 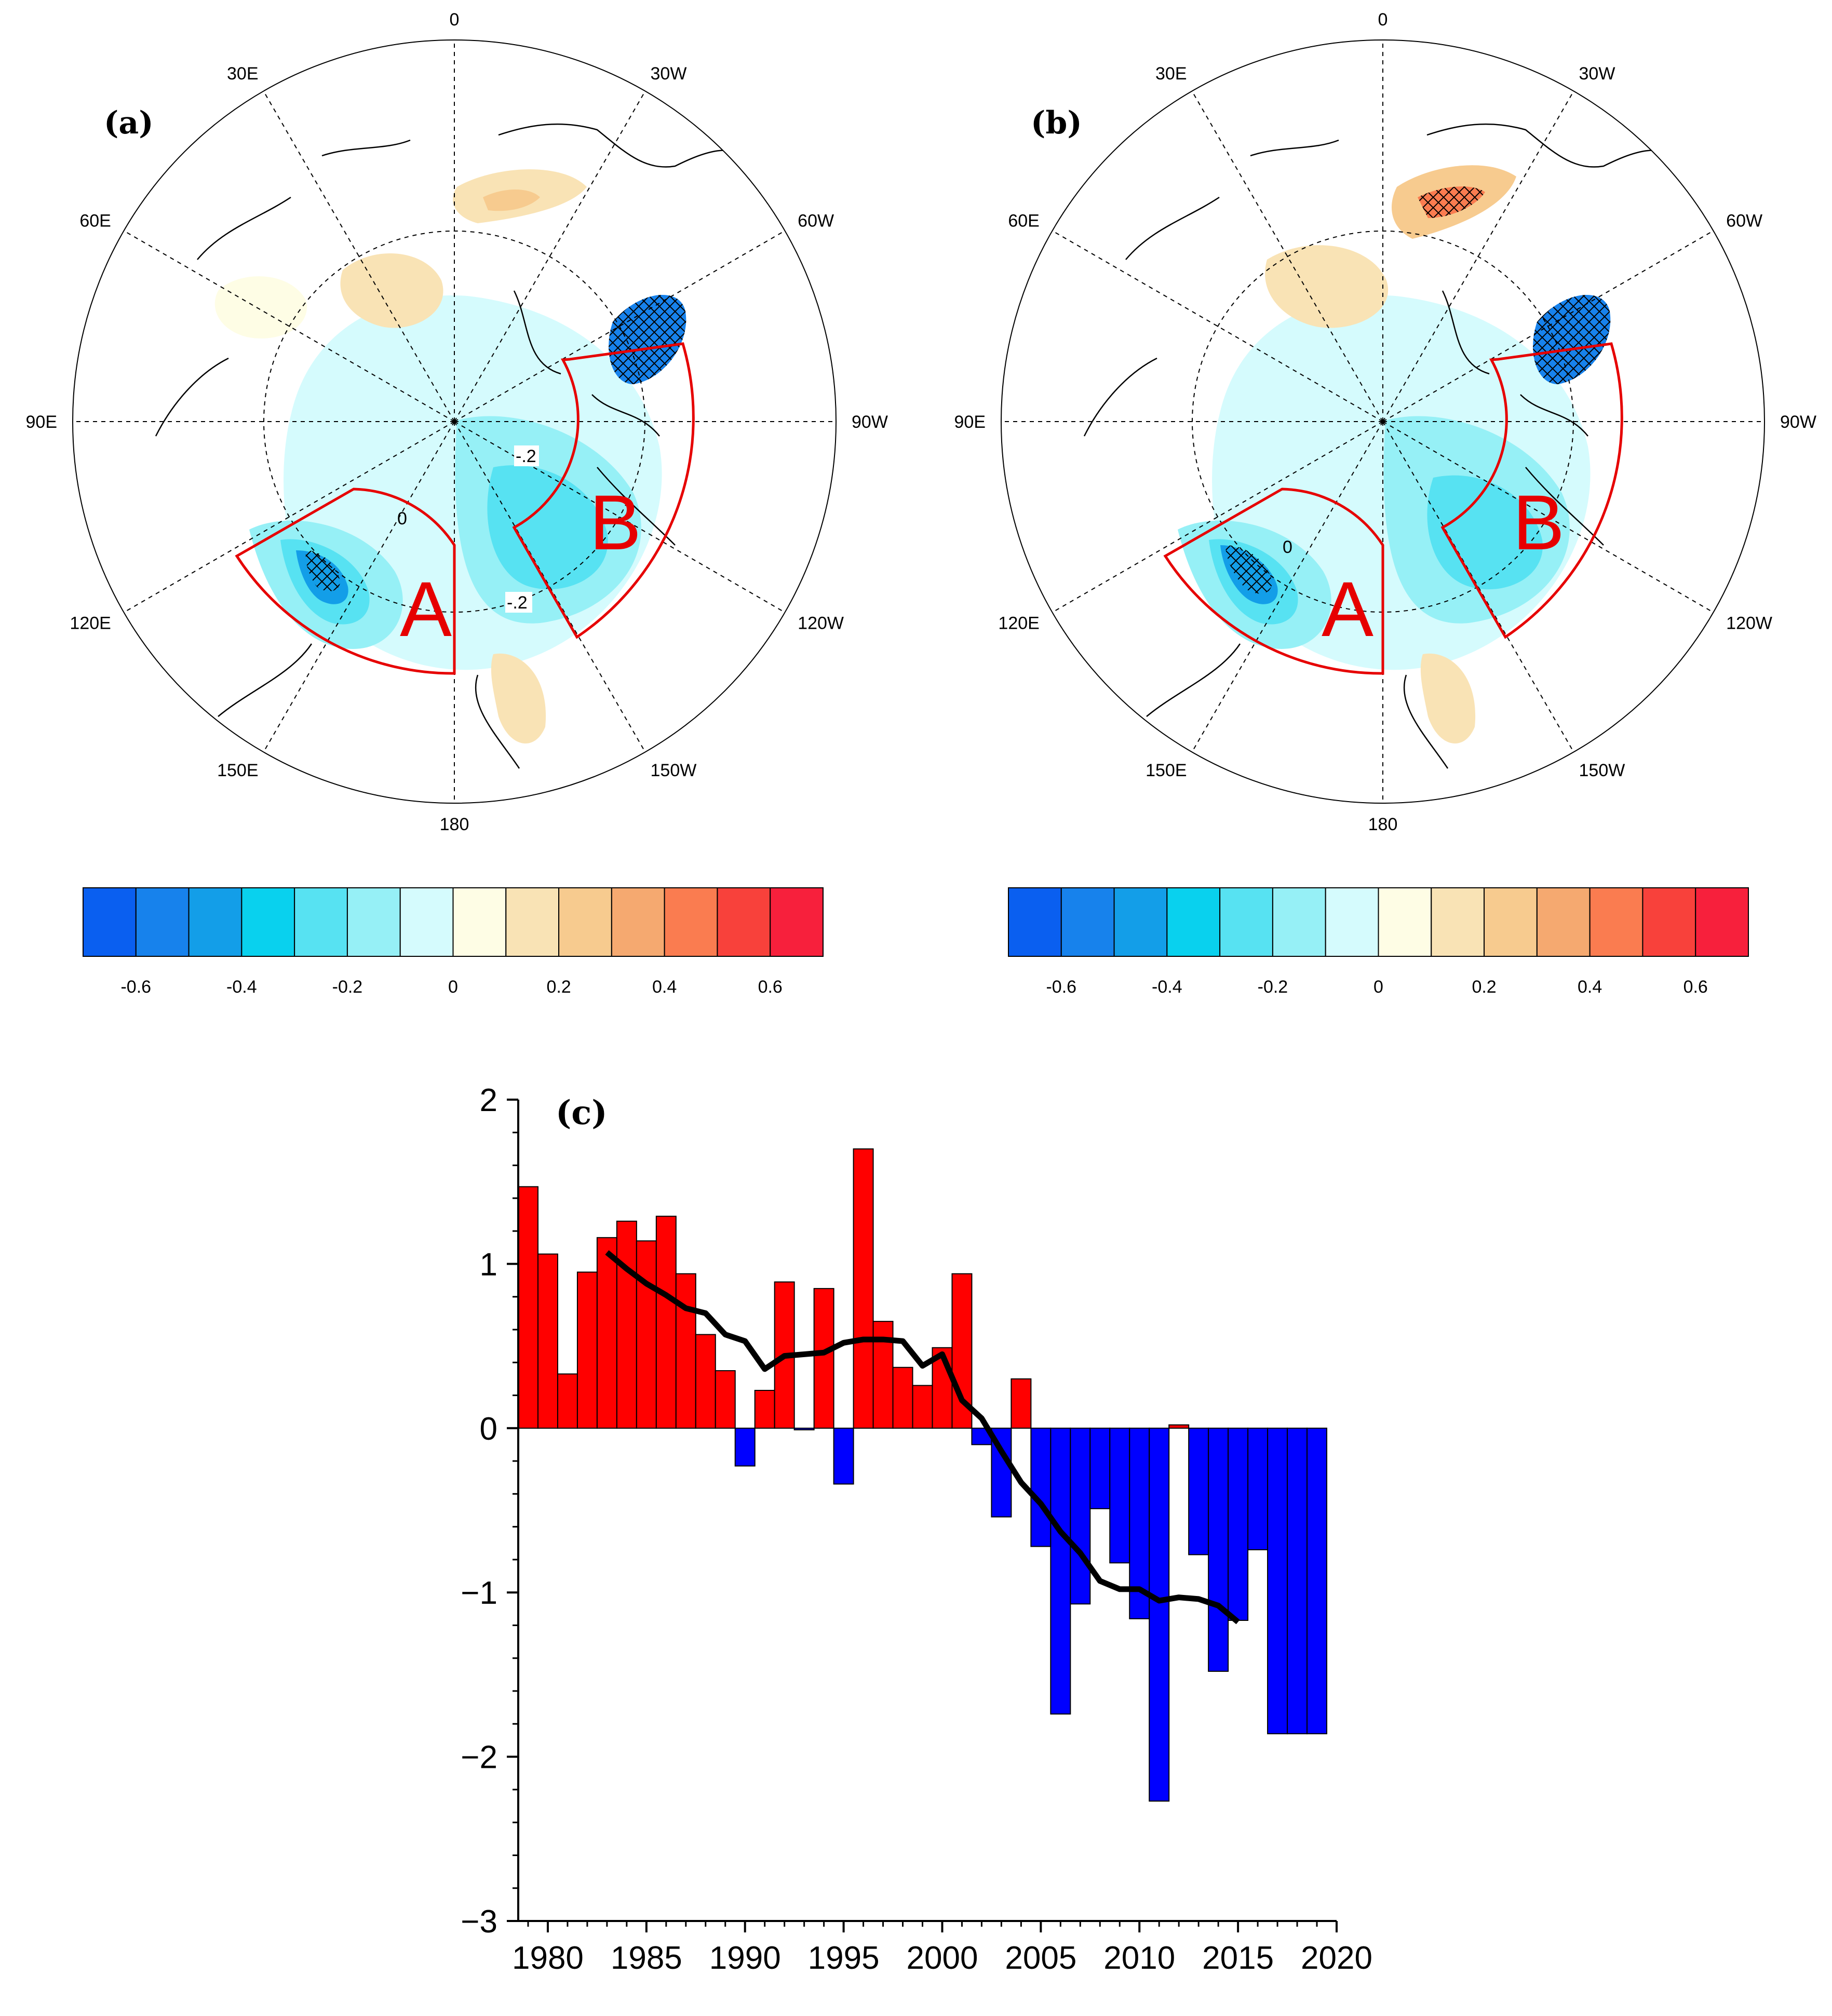 I want to click on region-b-label: B, so click(x=1539, y=522).